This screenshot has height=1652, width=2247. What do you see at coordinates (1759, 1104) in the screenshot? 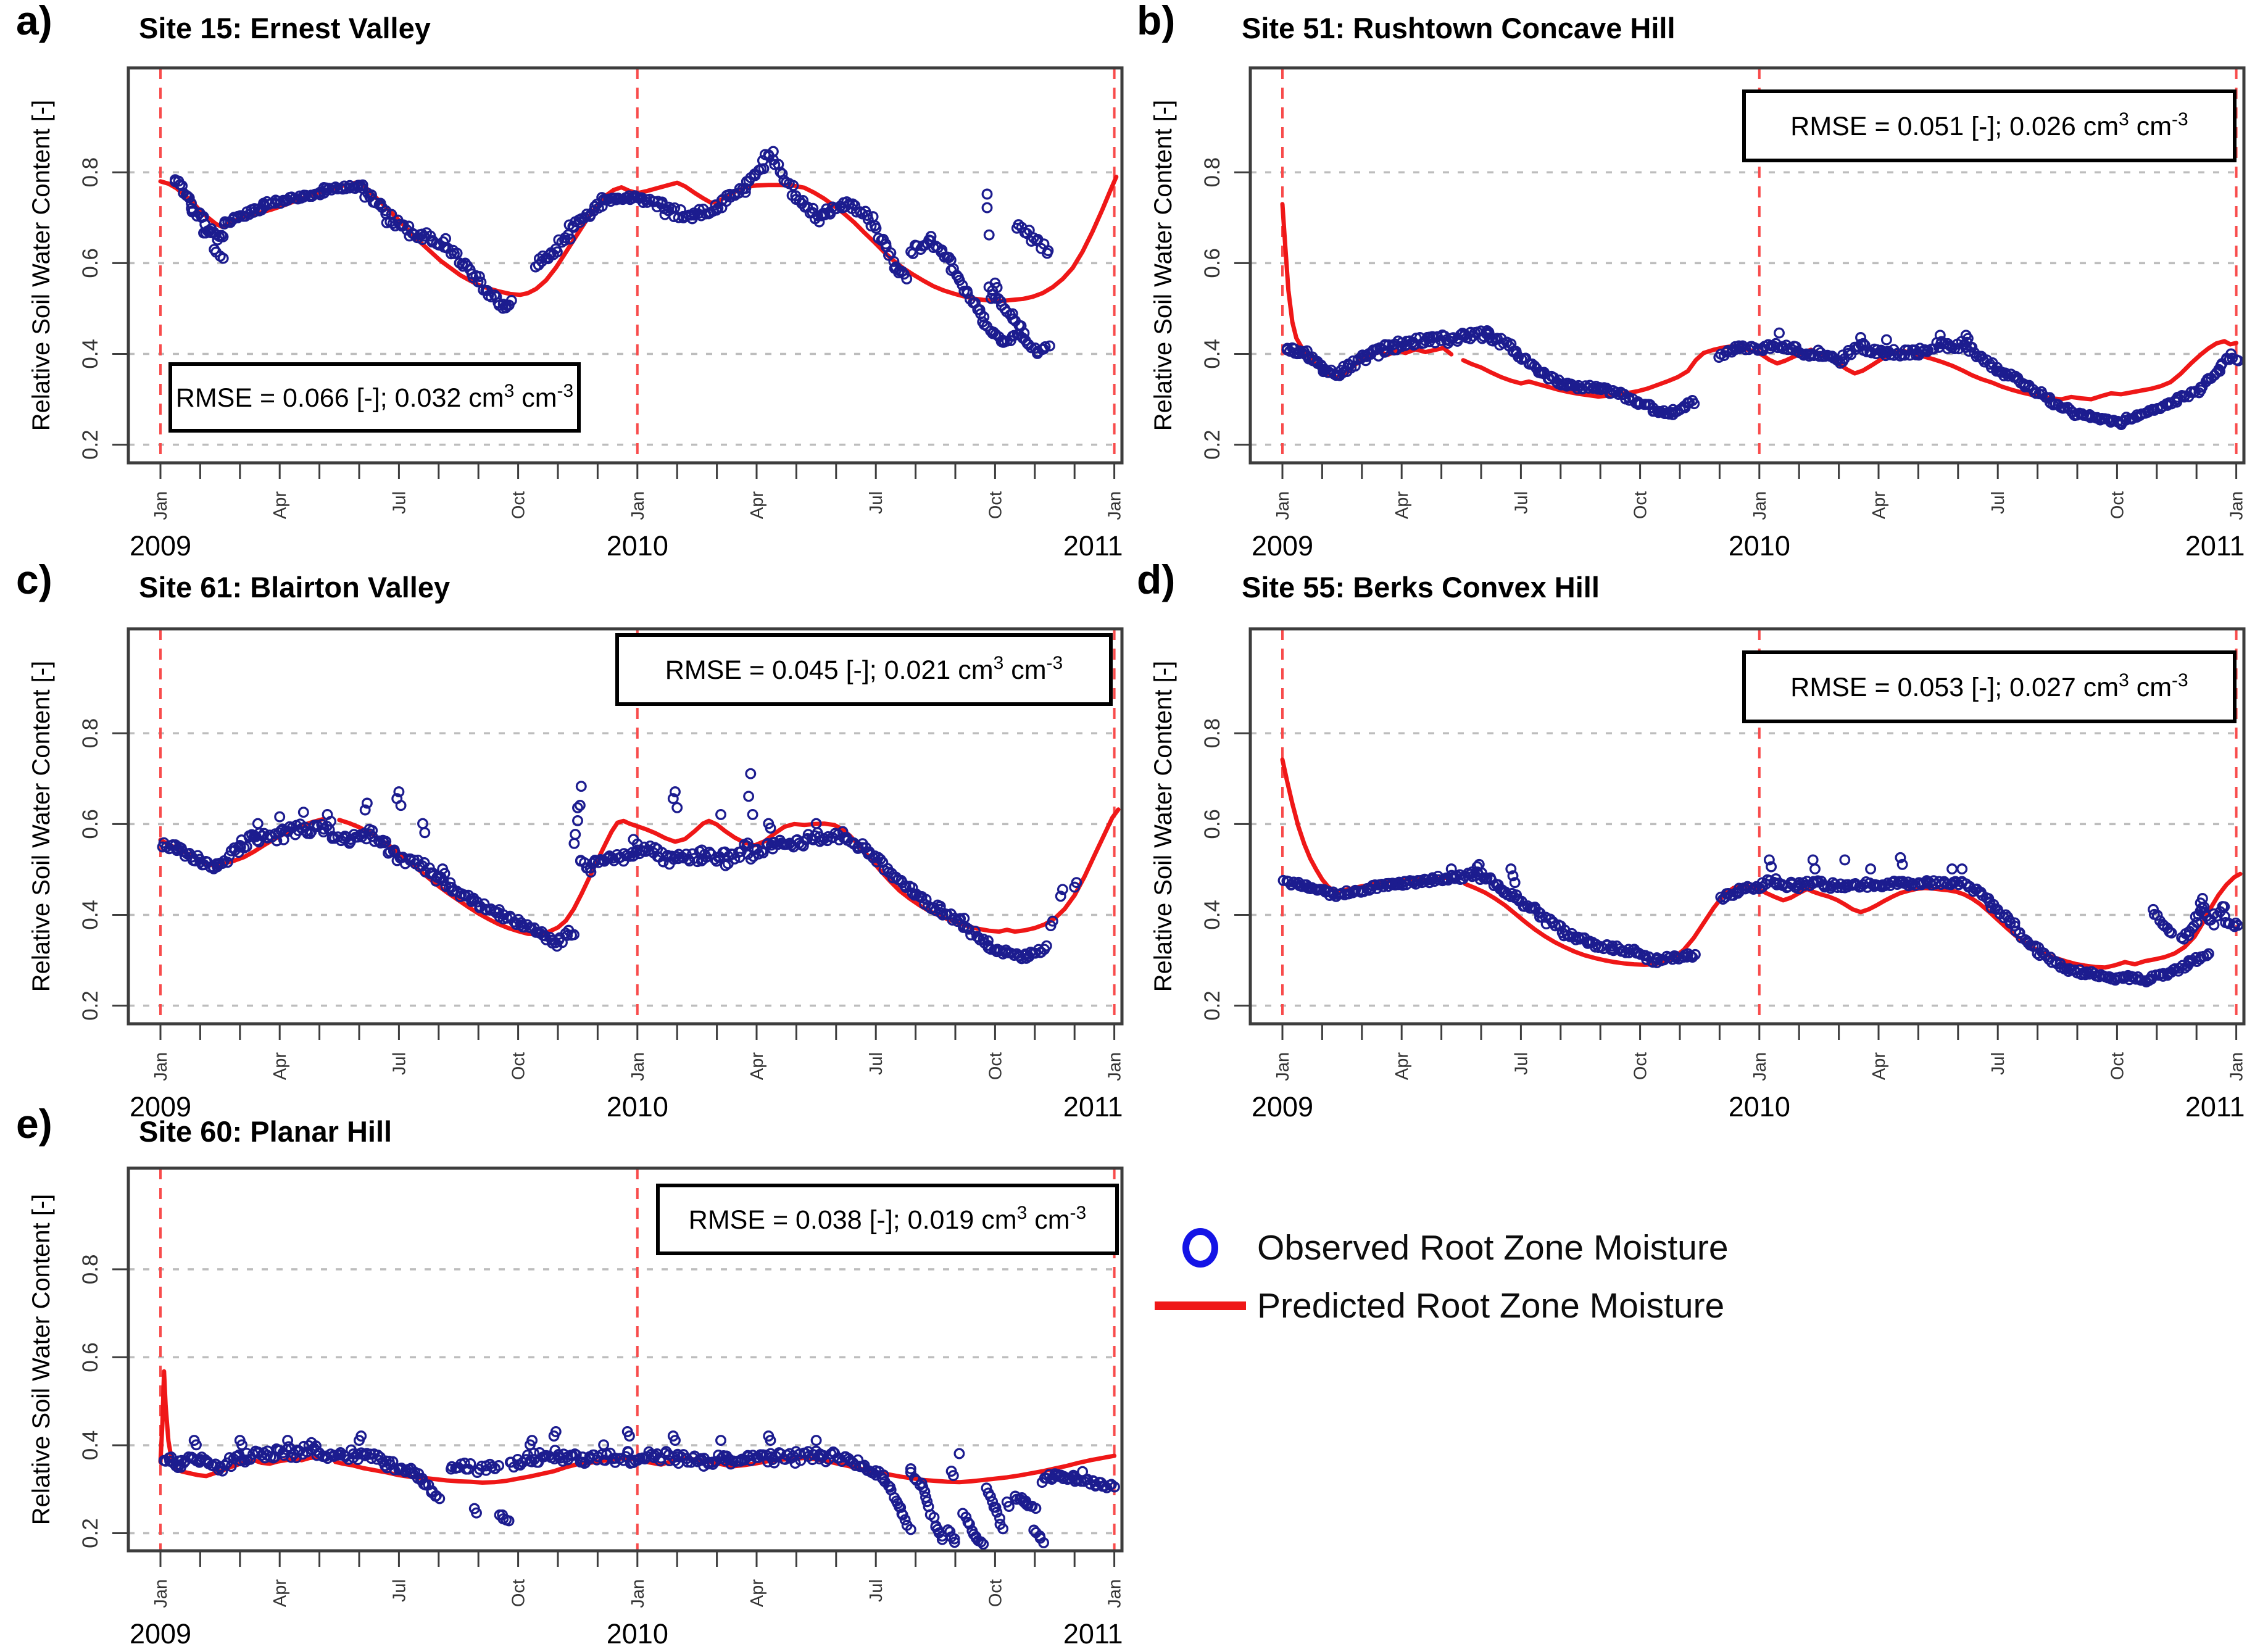
I see `year-label: 2010` at bounding box center [1759, 1104].